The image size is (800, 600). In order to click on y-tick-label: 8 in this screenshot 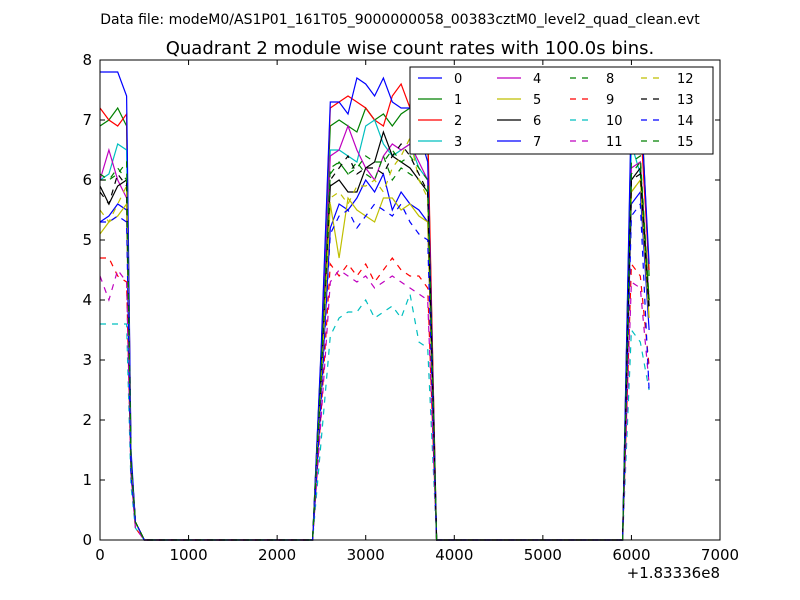, I will do `click(87, 60)`.